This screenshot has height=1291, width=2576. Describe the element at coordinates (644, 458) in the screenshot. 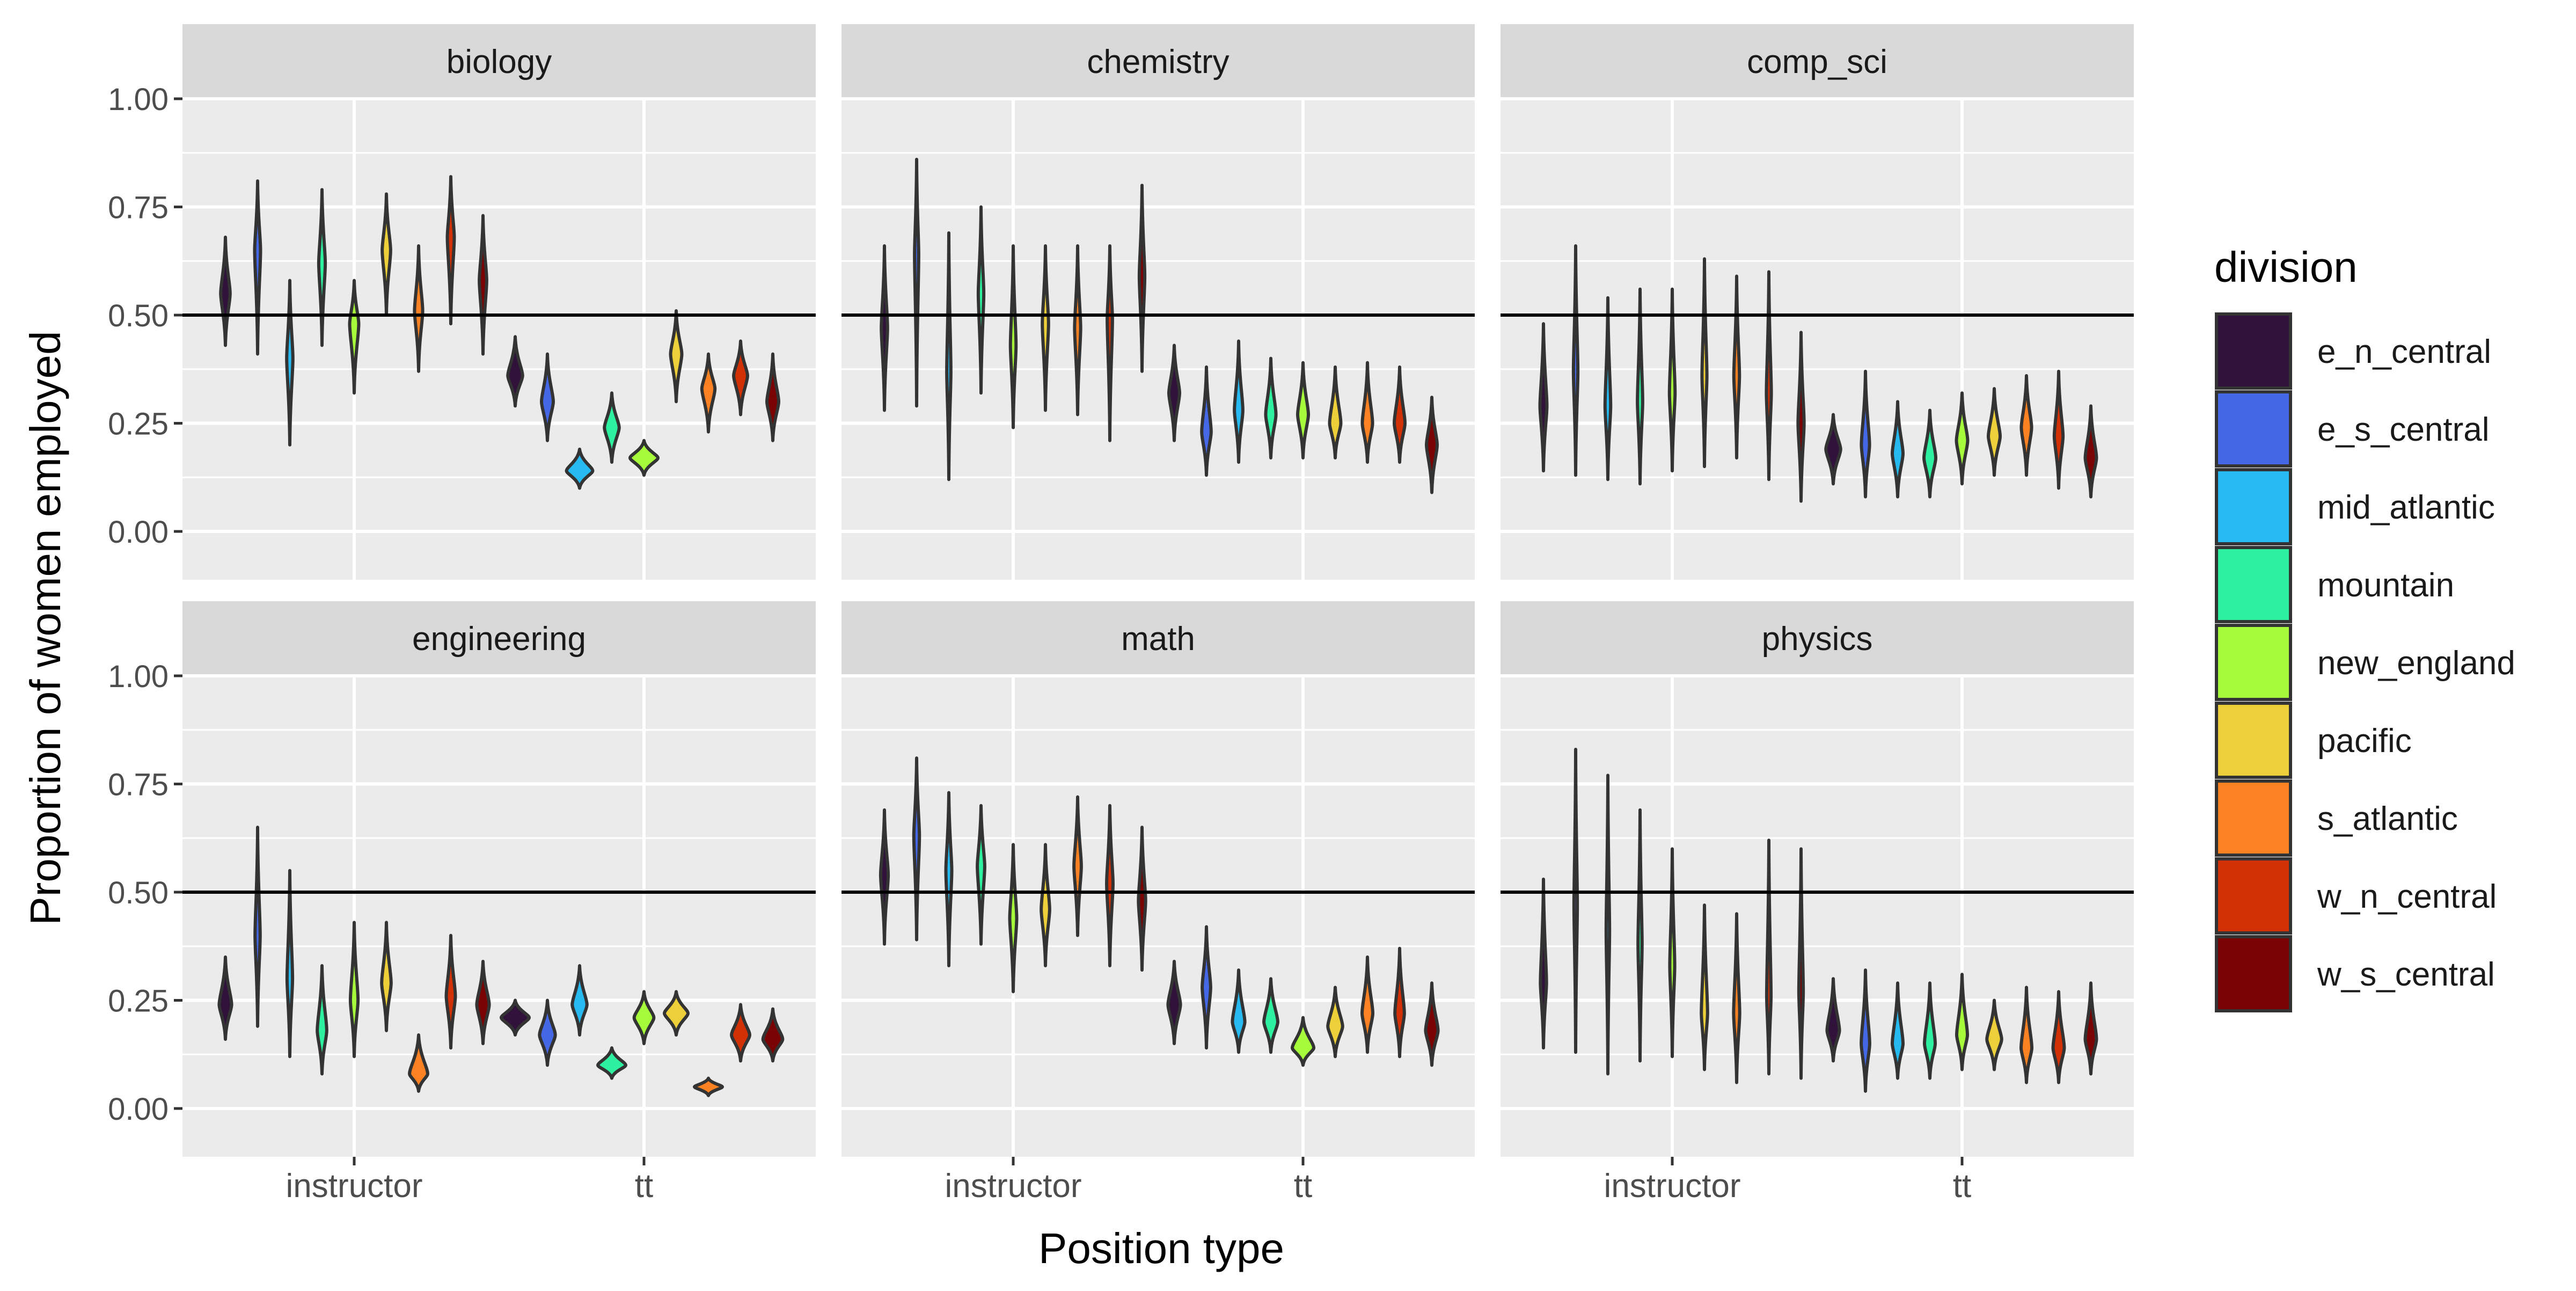

I see `violin-biology-tt-new_england` at that location.